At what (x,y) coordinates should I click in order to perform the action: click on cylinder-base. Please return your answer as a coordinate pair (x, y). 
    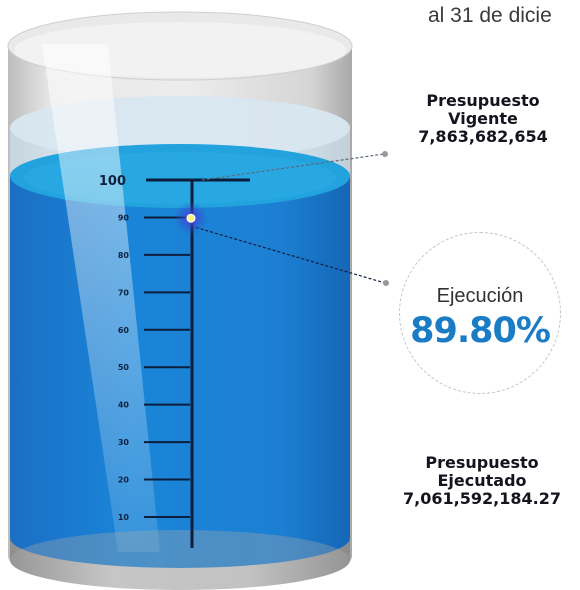
    Looking at the image, I should click on (180, 564).